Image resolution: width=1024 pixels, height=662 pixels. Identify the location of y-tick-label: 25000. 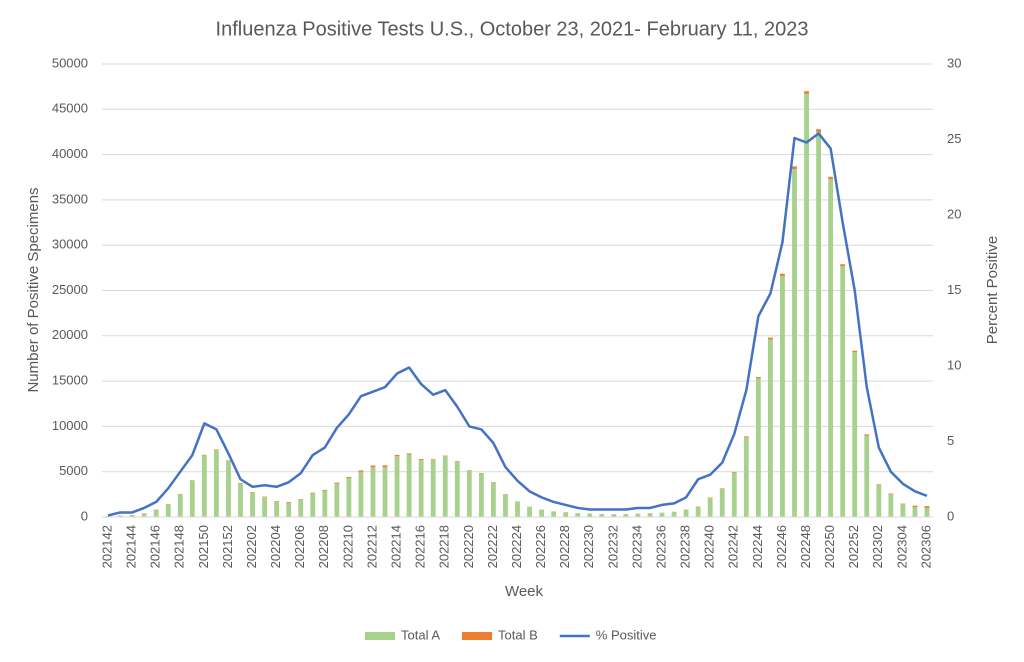
(70, 289).